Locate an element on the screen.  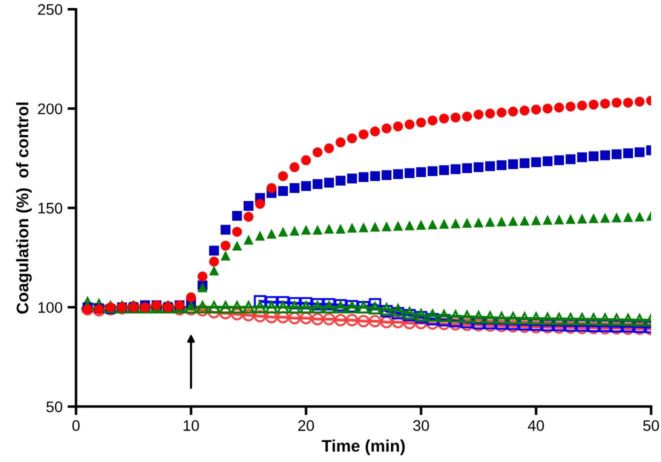
y-tick-label: 100 is located at coordinates (50, 307).